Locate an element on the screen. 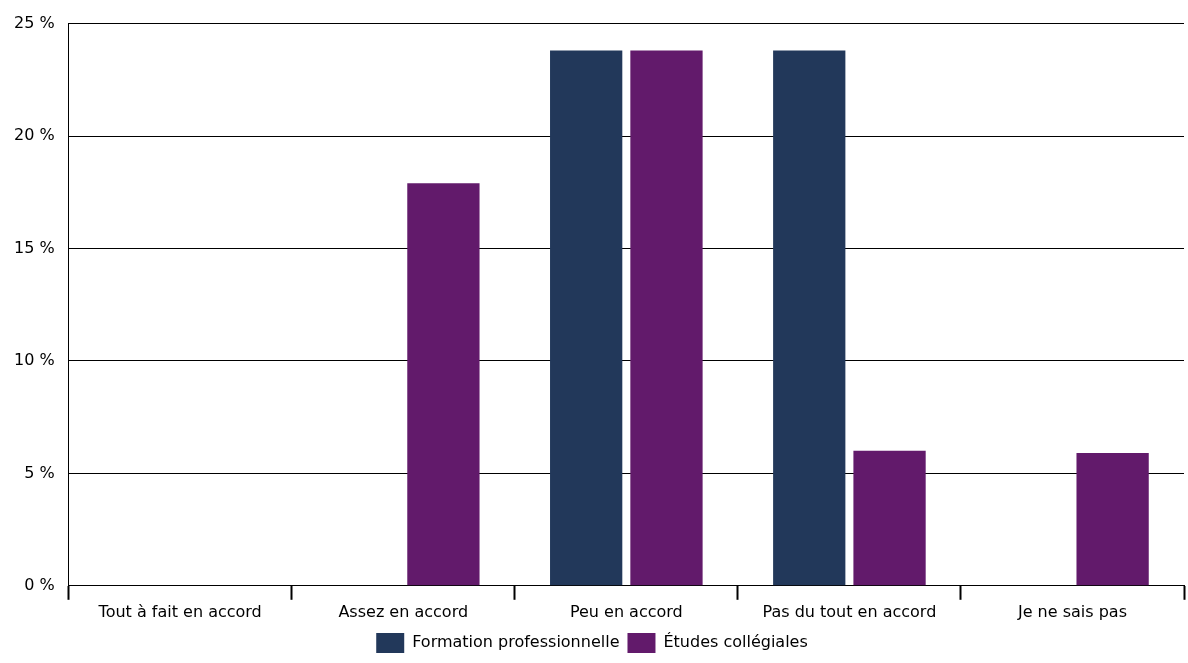 The width and height of the screenshot is (1188, 663). y-tick-label: 20 % is located at coordinates (34, 135).